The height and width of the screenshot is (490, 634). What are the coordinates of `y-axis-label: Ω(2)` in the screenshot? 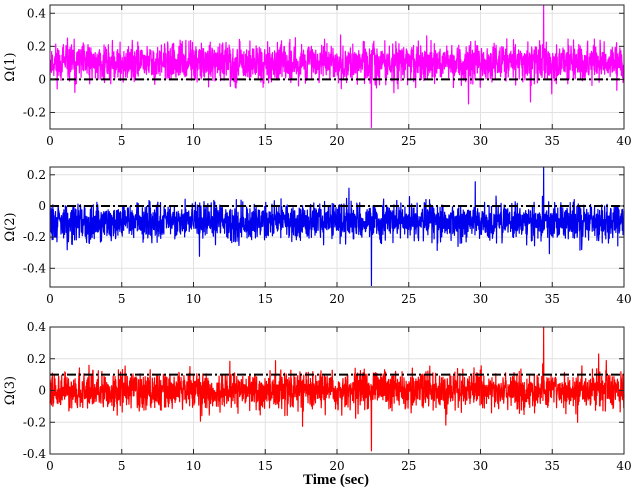 It's located at (10, 226).